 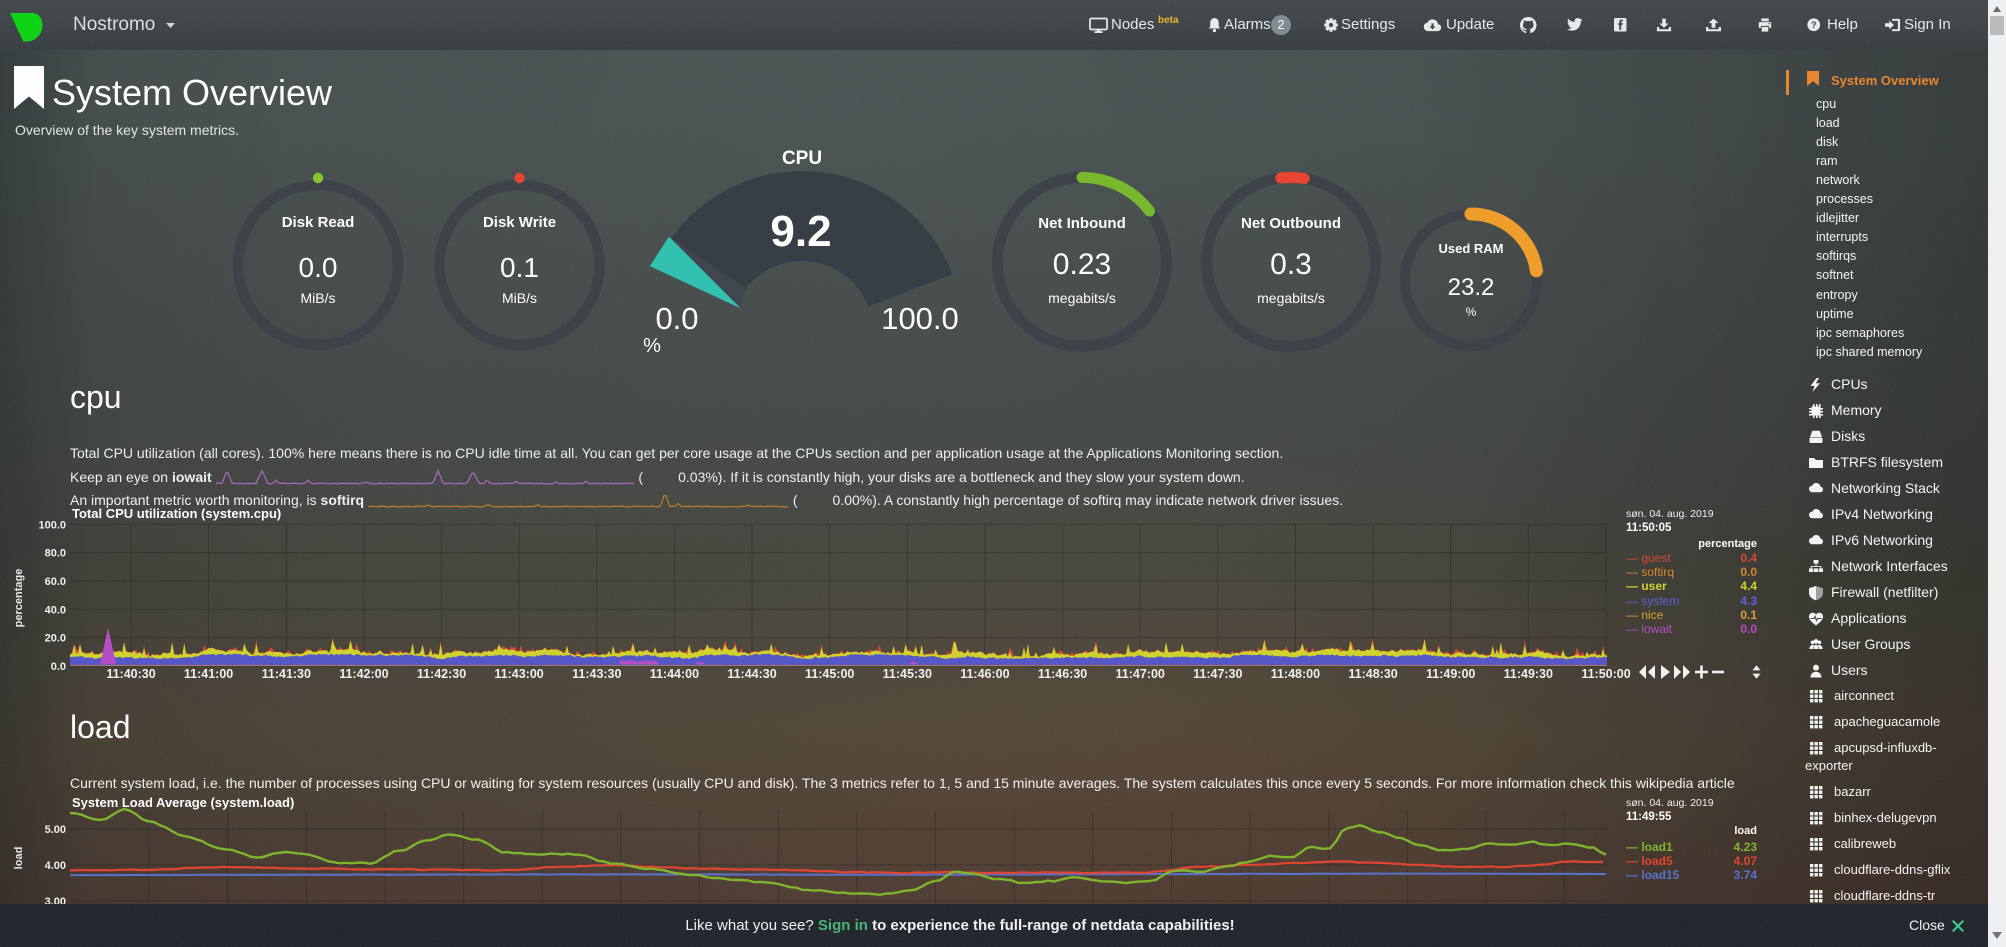 I want to click on svg-text: 11:44:00, so click(x=674, y=674).